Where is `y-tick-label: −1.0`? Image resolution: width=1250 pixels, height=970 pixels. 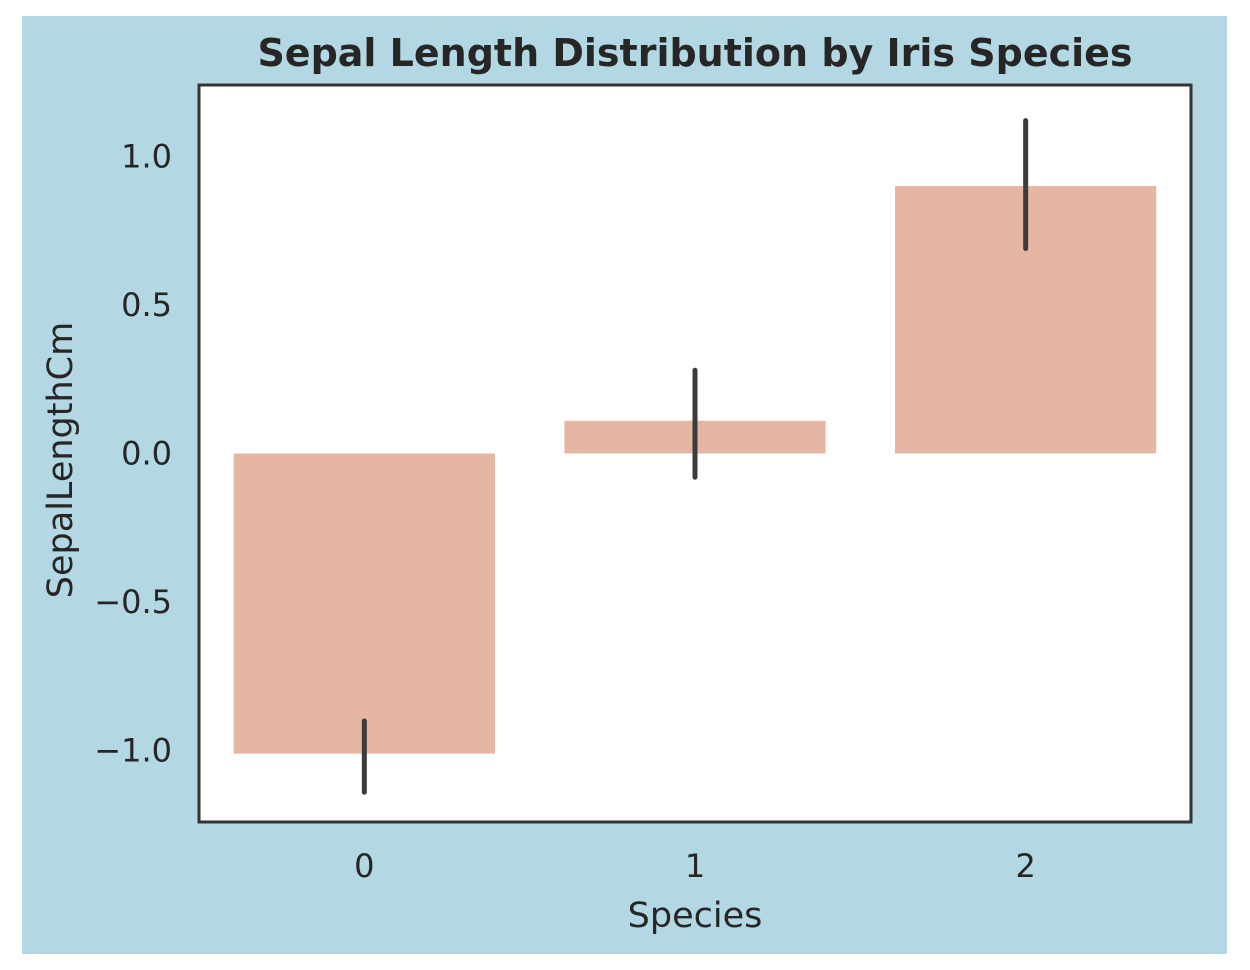 y-tick-label: −1.0 is located at coordinates (133, 751).